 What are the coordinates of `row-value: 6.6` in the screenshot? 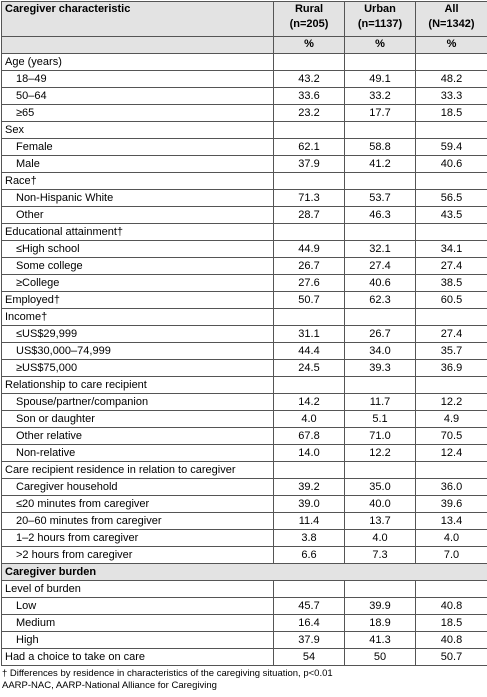 It's located at (309, 555).